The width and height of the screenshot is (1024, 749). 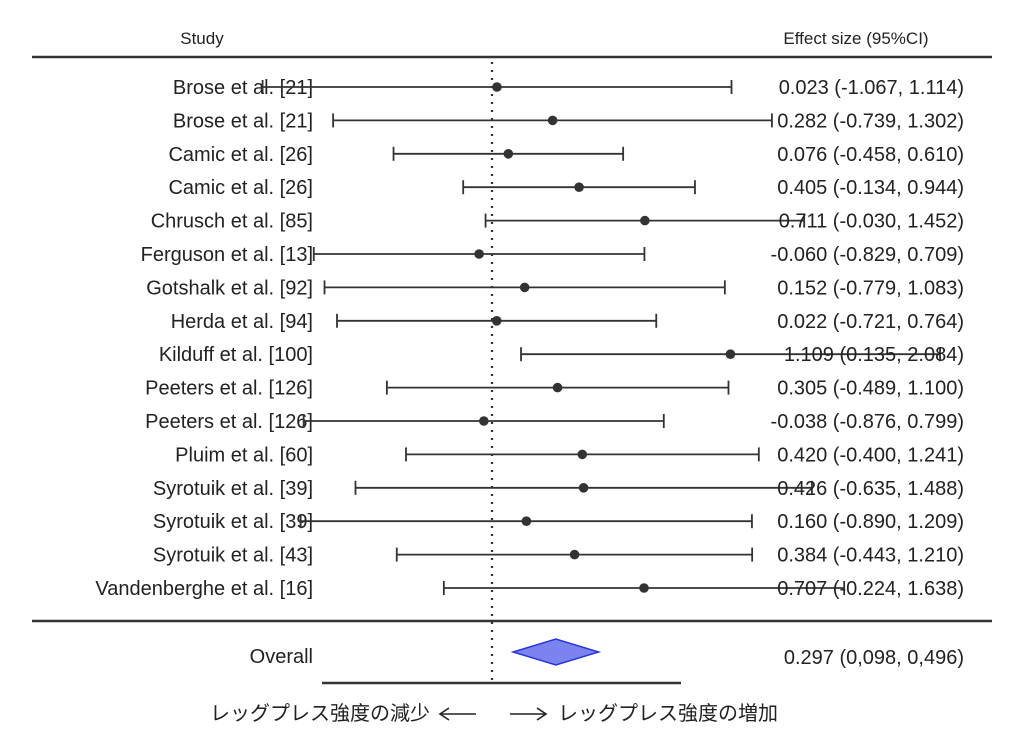 What do you see at coordinates (568, 121) in the screenshot?
I see `study-row: Brose et al. [21] 0.282 (-0.739, 1.302)` at bounding box center [568, 121].